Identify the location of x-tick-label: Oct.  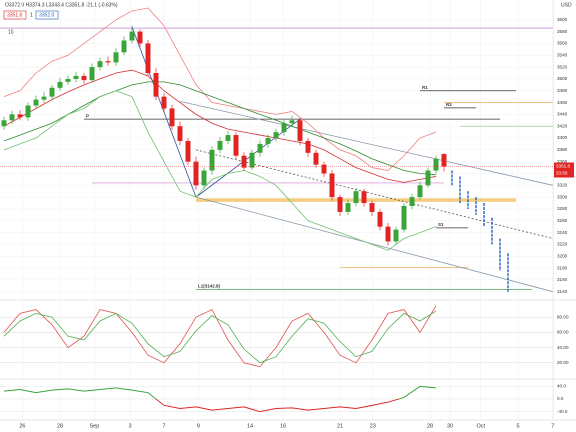
(481, 426).